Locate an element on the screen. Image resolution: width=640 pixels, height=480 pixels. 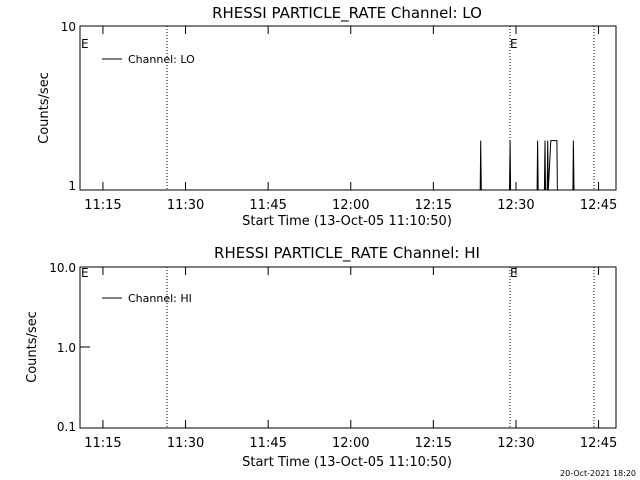
legend-label-lo: Channel: LO is located at coordinates (161, 59).